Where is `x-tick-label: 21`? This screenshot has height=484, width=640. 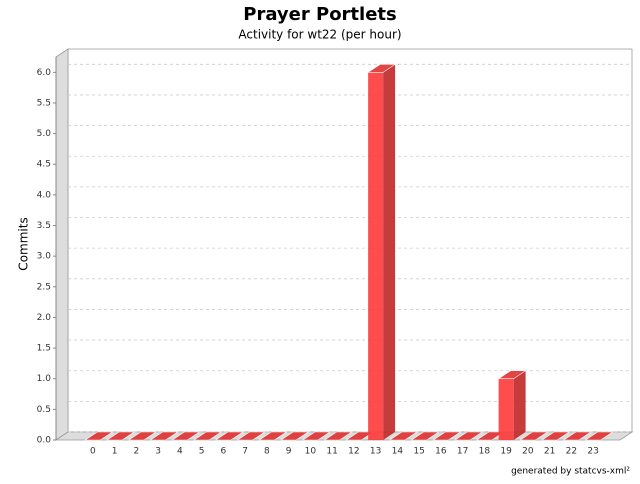
x-tick-label: 21 is located at coordinates (549, 452).